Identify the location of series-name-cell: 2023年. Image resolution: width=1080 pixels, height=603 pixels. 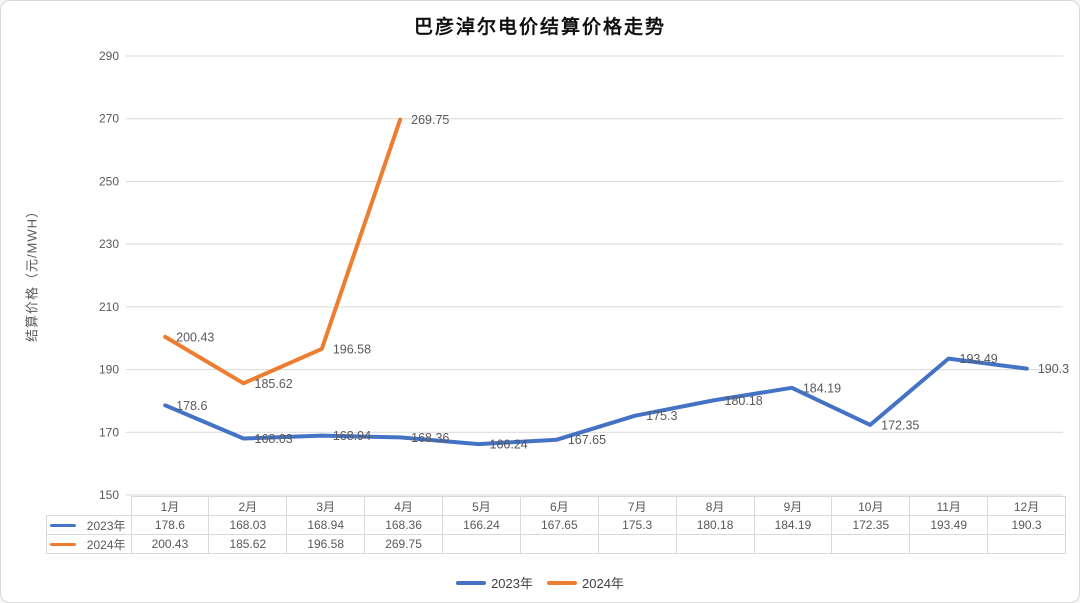
(89, 525).